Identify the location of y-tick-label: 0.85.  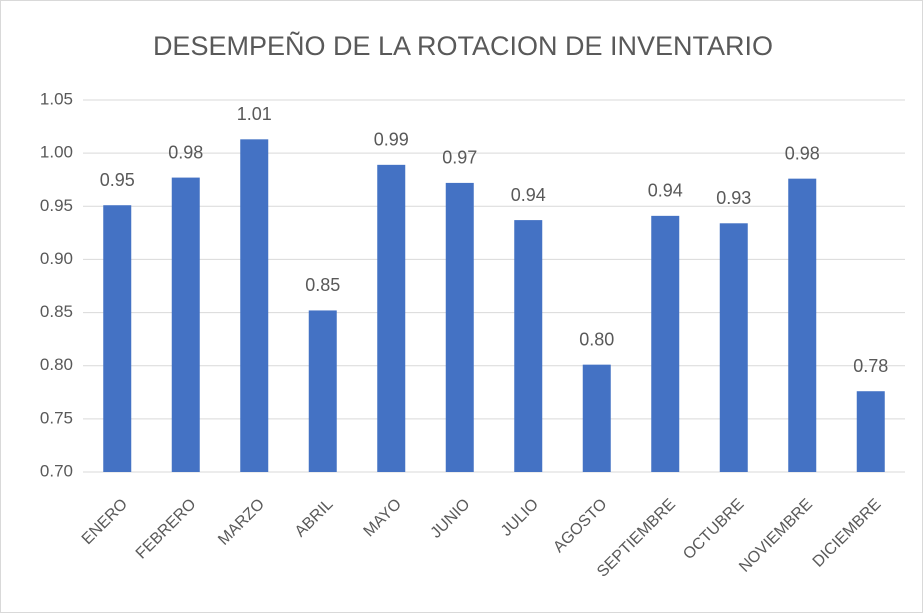
(56, 311).